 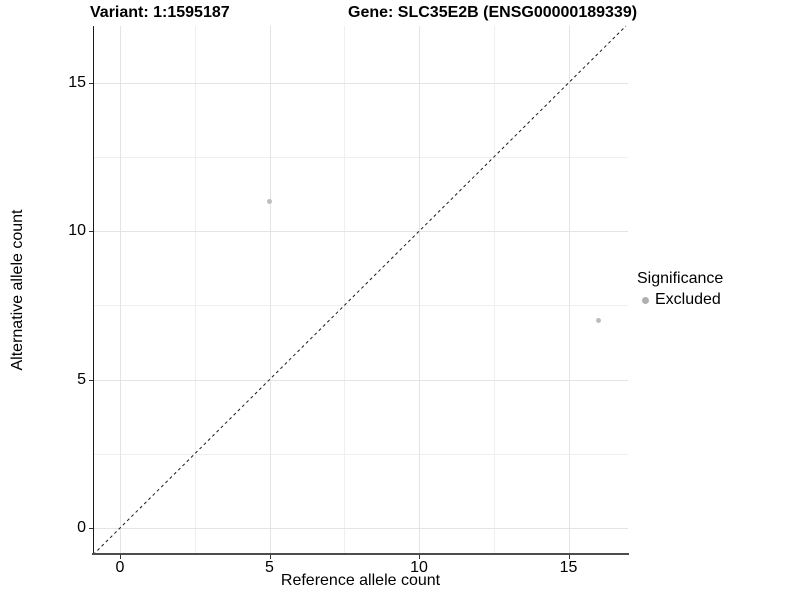 I want to click on x-axis-line, so click(x=360, y=554).